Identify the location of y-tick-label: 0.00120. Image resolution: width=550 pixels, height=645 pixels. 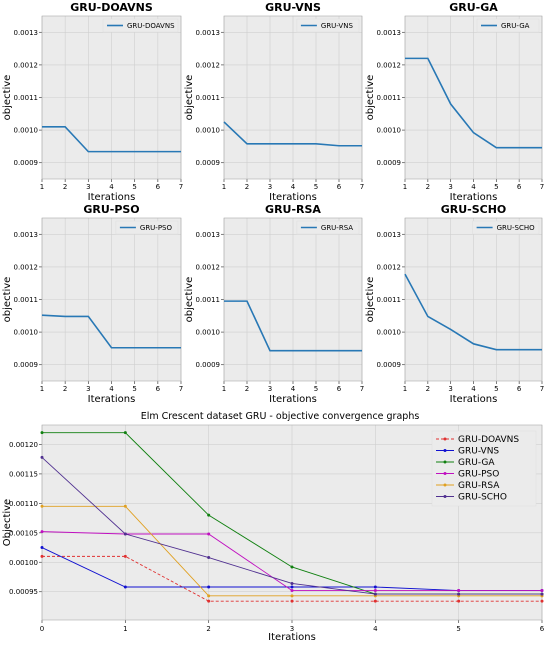
(23, 445).